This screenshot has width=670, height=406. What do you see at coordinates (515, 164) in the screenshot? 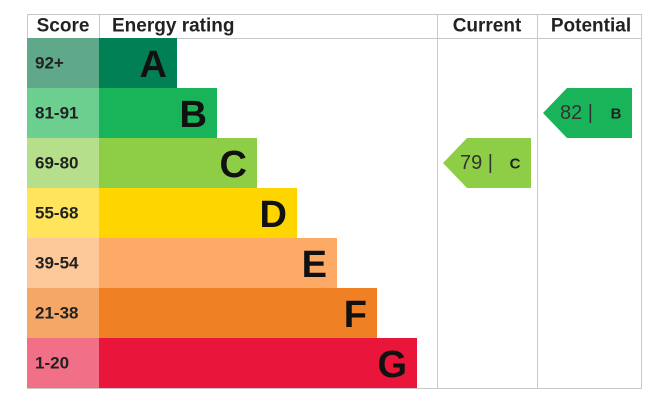
I see `current-band: C` at bounding box center [515, 164].